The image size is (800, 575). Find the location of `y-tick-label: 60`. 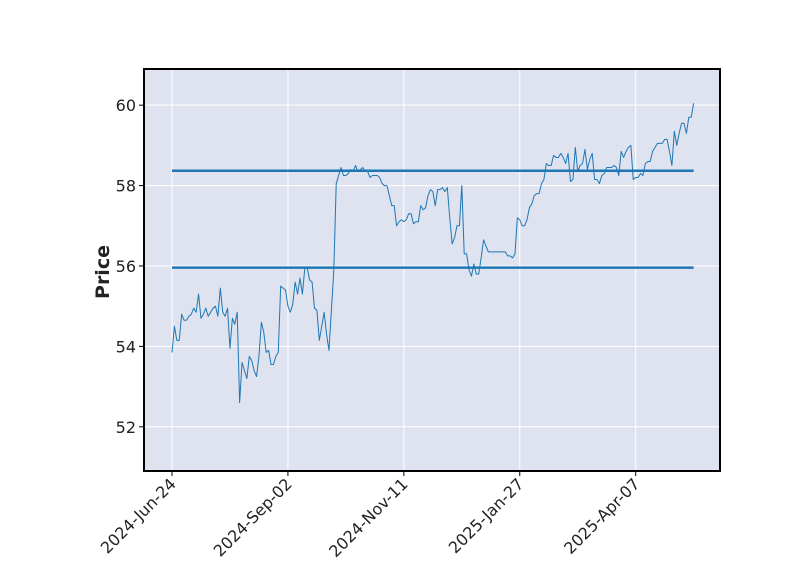

y-tick-label: 60 is located at coordinates (126, 105).